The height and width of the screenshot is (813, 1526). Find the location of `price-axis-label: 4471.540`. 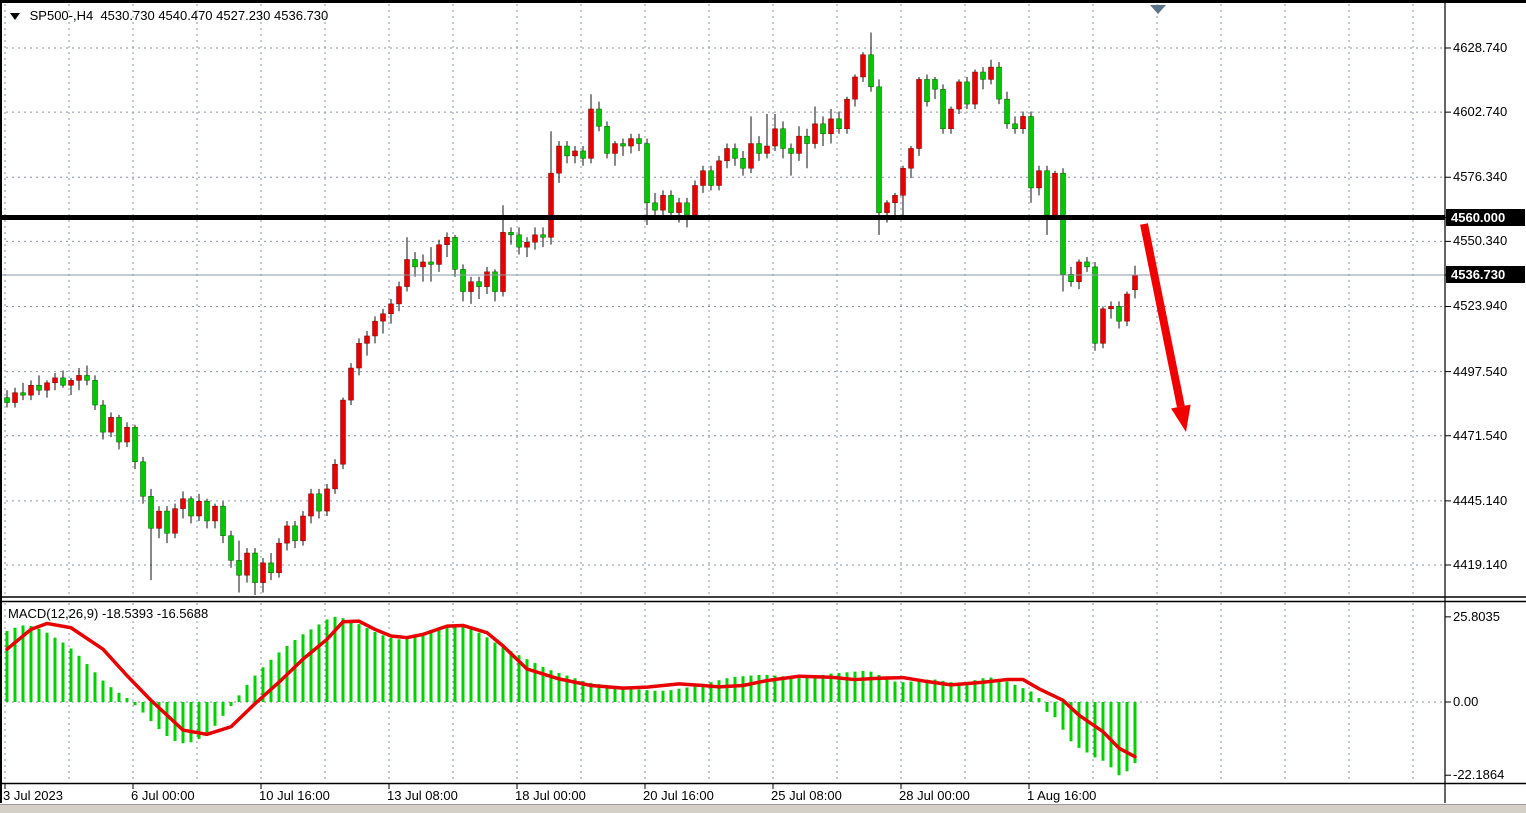

price-axis-label: 4471.540 is located at coordinates (1480, 435).